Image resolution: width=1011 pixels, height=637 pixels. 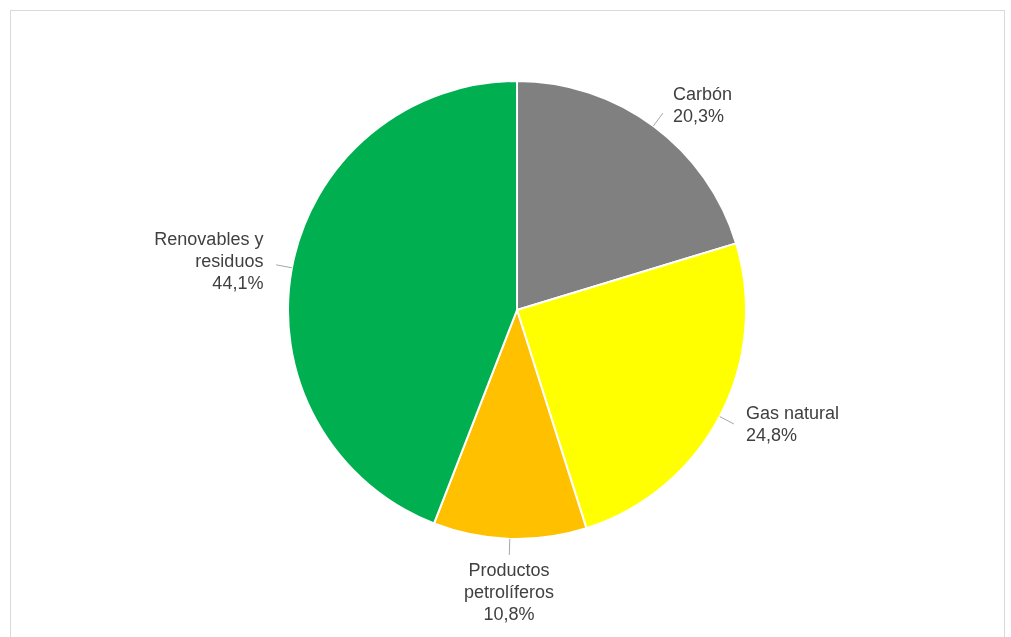 I want to click on data-label: 24,8%, so click(x=771, y=435).